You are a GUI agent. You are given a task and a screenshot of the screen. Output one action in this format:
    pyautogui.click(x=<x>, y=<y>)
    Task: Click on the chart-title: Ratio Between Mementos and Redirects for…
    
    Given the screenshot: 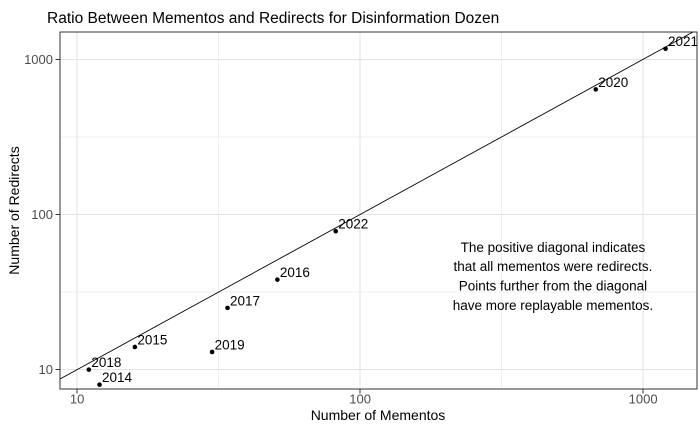 What is the action you would take?
    pyautogui.click(x=273, y=18)
    